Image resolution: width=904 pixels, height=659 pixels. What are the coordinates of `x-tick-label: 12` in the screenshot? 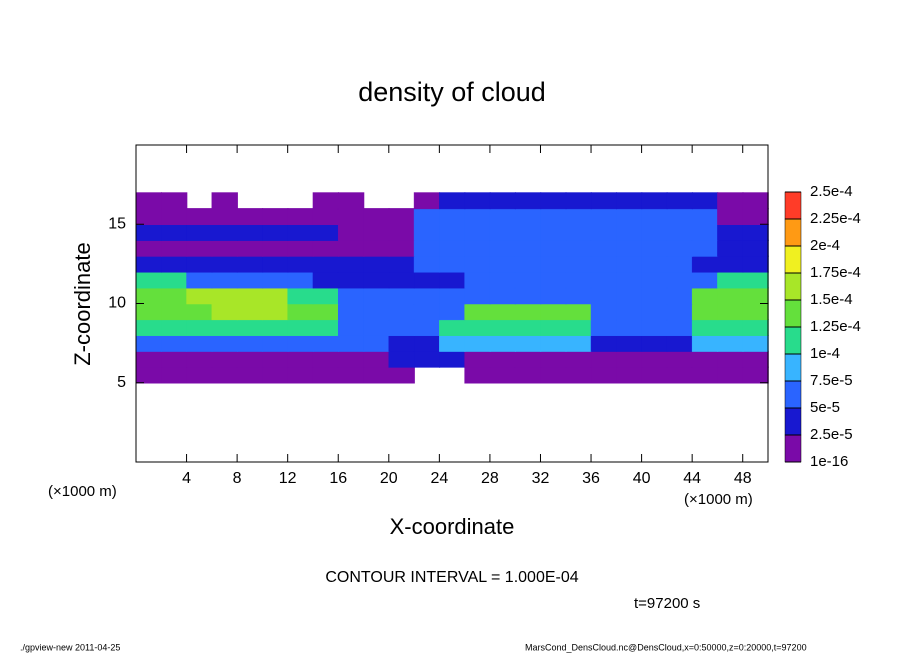 It's located at (288, 478).